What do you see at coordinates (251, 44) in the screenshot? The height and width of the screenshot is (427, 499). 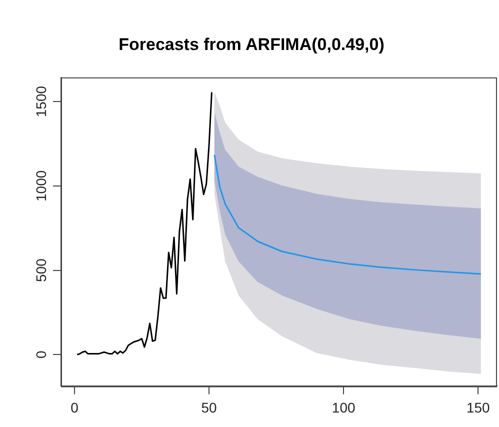 I see `chart-title: Forecasts from ARFIMA(0,0.49,0)` at bounding box center [251, 44].